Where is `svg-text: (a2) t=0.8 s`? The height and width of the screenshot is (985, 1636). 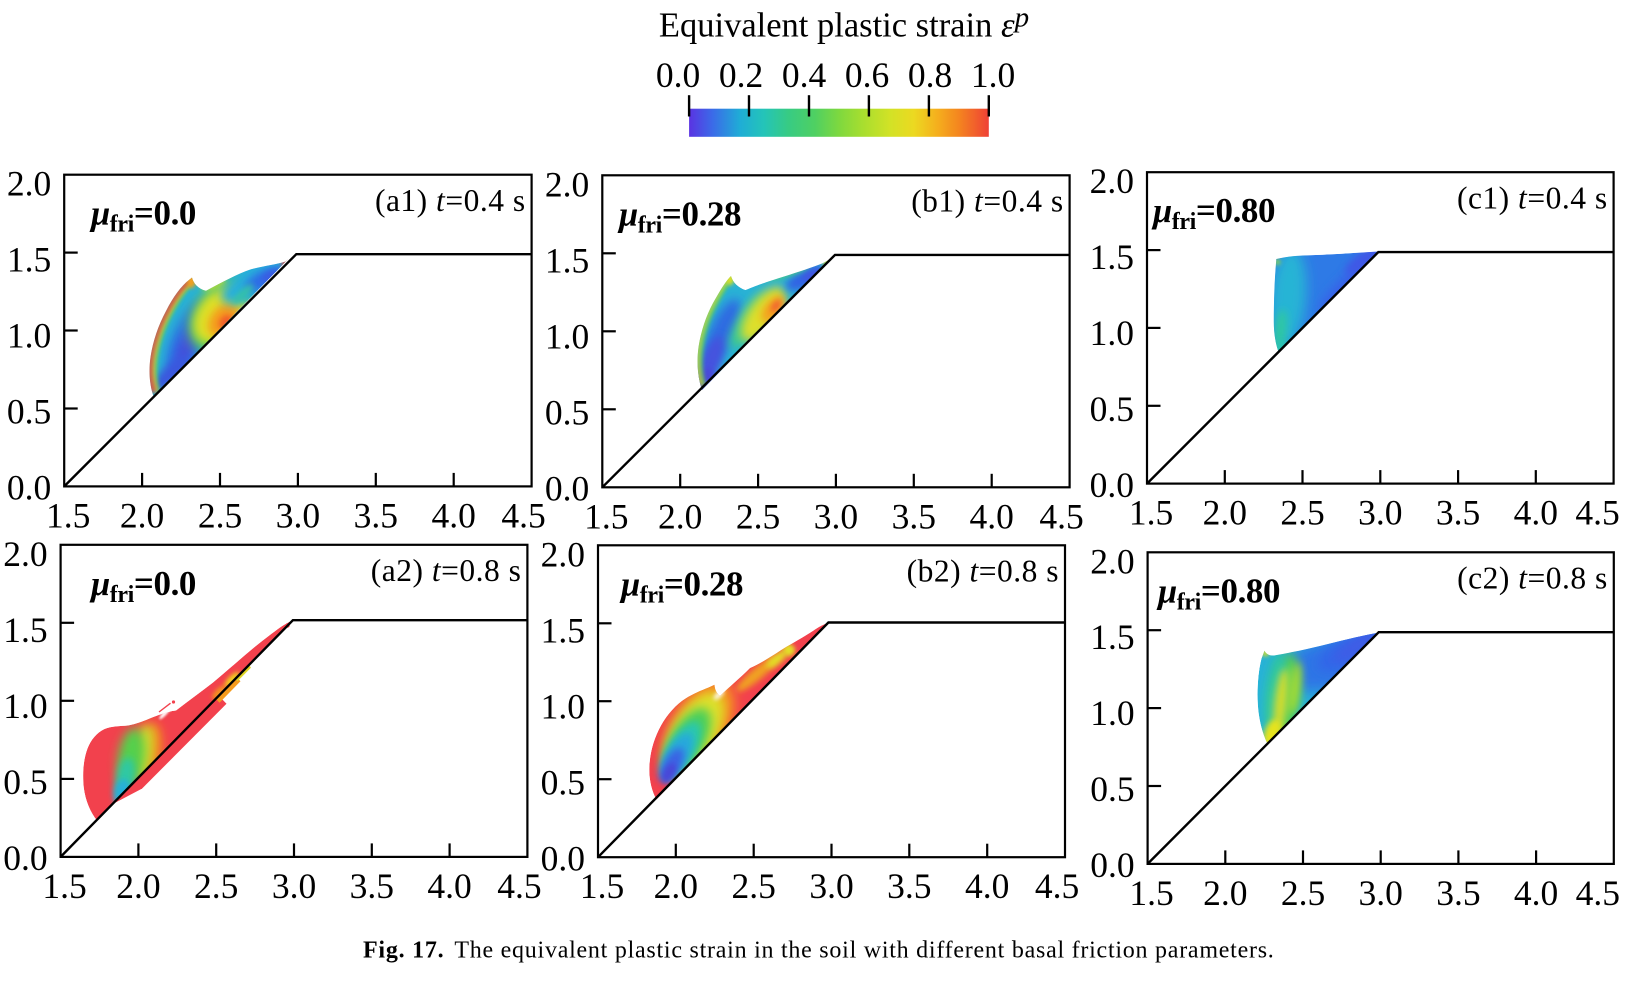
svg-text: (a2) t=0.8 s is located at coordinates (446, 570).